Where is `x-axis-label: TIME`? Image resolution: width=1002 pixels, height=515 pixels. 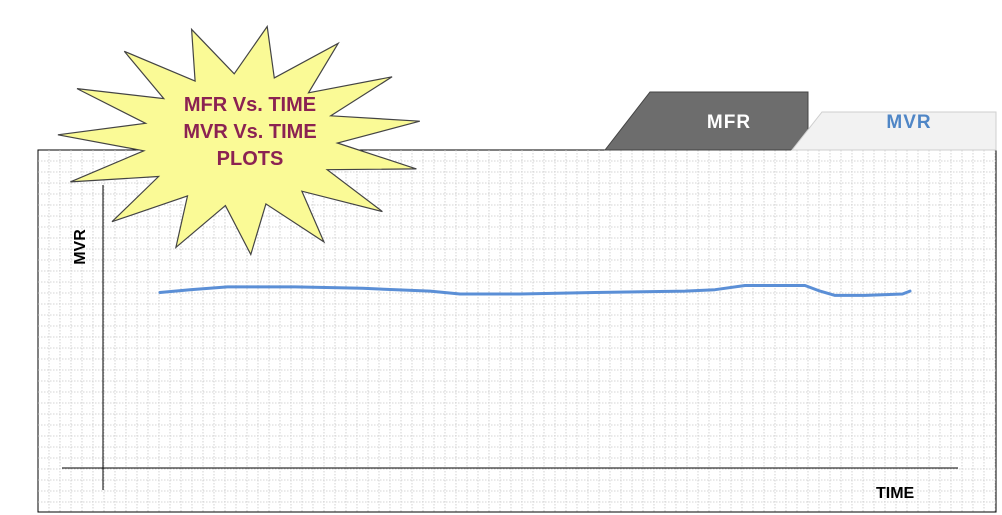 x-axis-label: TIME is located at coordinates (895, 493).